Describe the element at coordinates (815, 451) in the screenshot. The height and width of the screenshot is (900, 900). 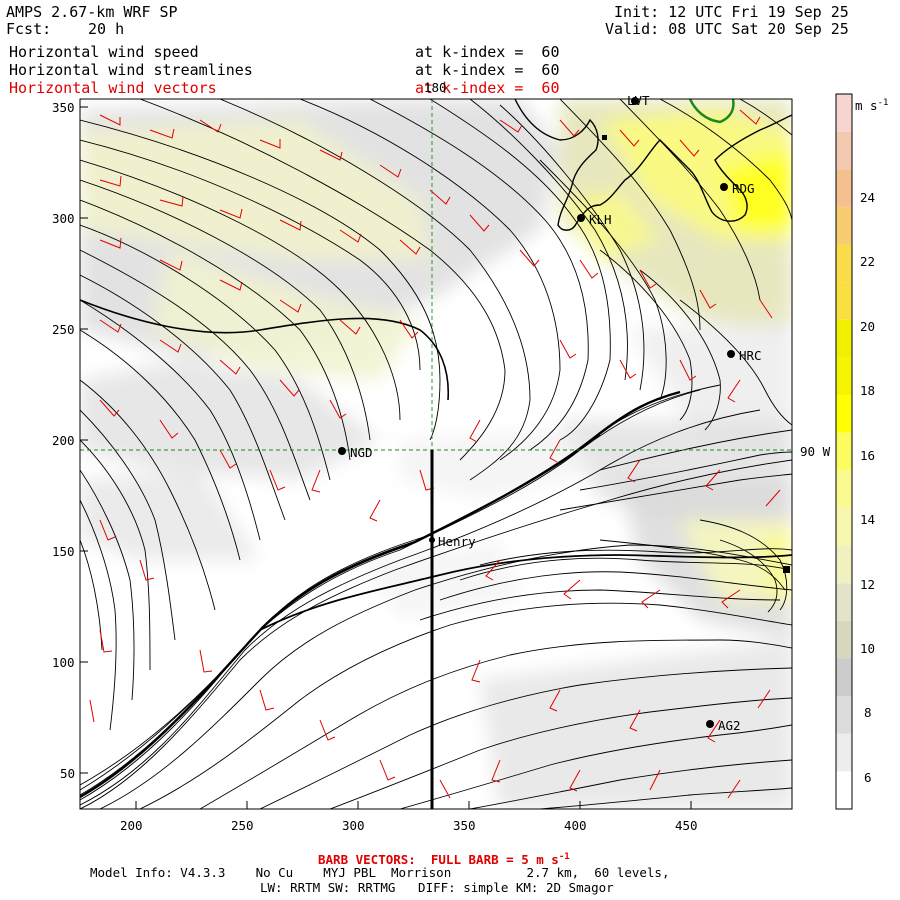
I see `parallel-label: 90 W` at that location.